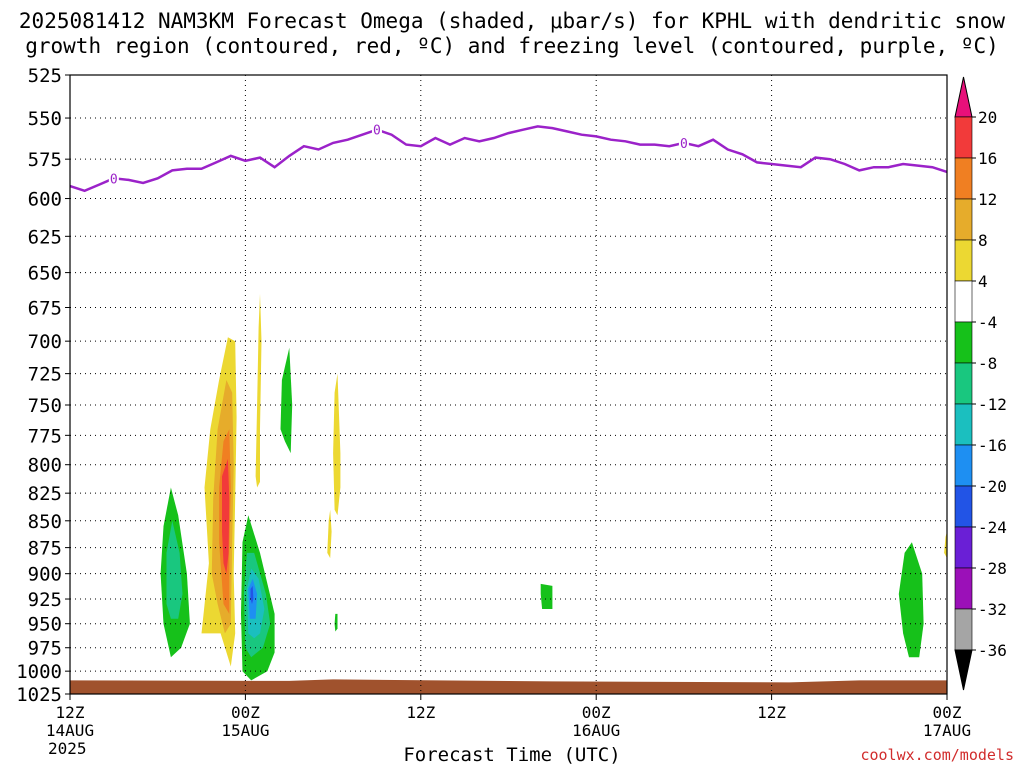 The height and width of the screenshot is (768, 1024). What do you see at coordinates (983, 240) in the screenshot?
I see `colorbar-label-3: 8` at bounding box center [983, 240].